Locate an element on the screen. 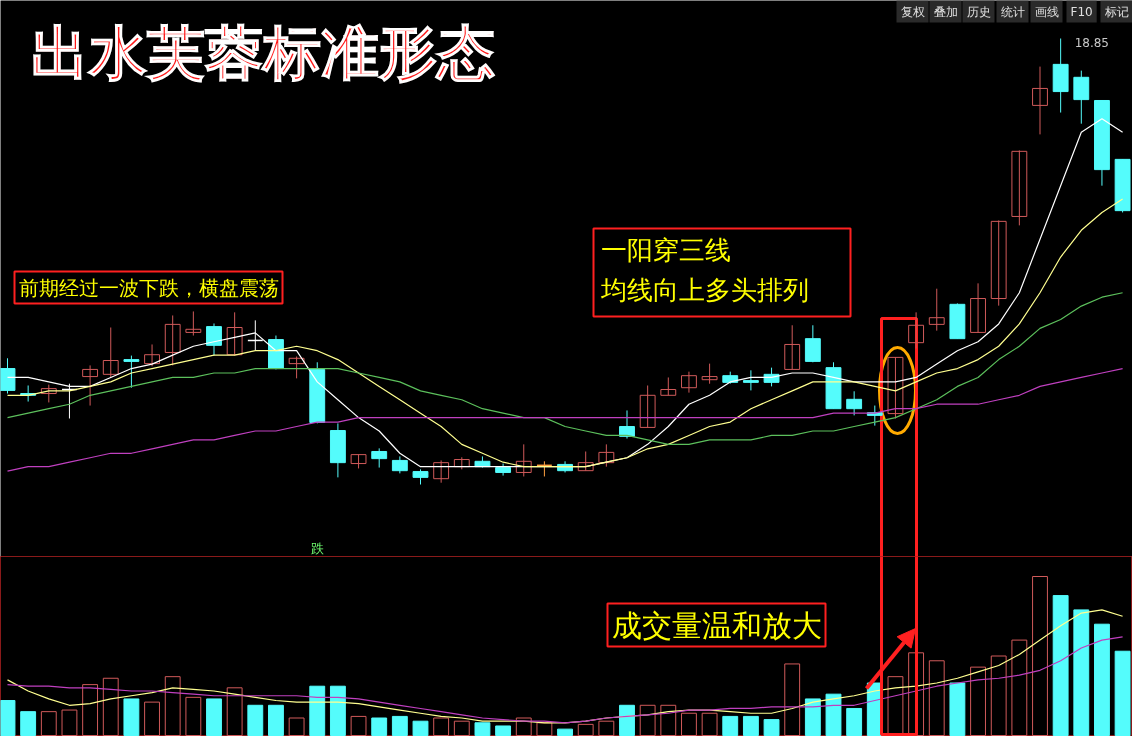  text: 叠加 is located at coordinates (945, 11).